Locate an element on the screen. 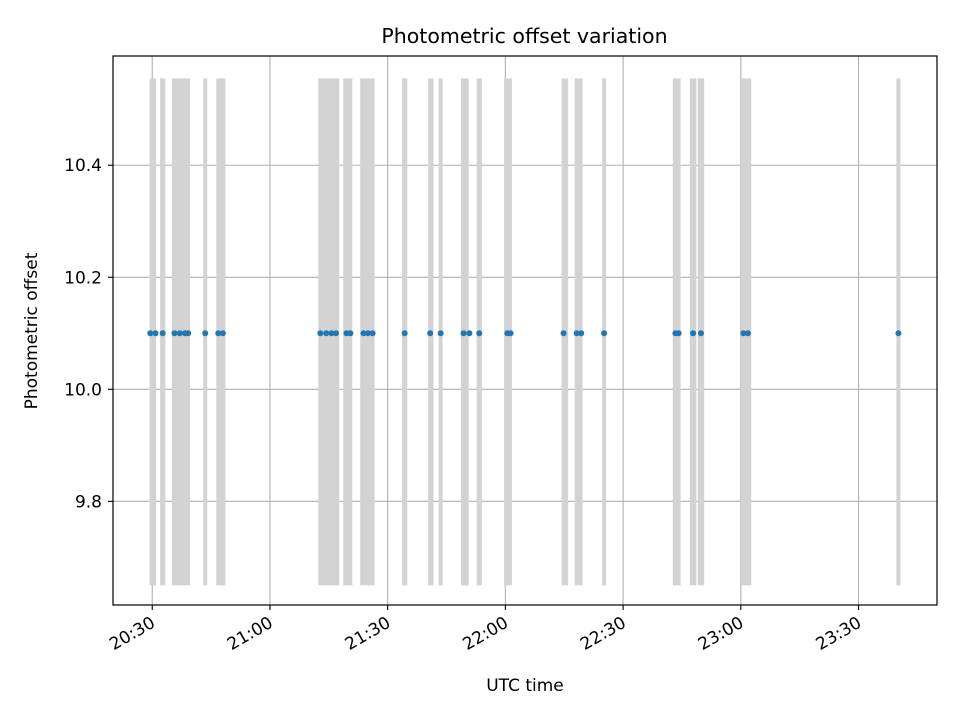 The width and height of the screenshot is (960, 720). data-points is located at coordinates (524, 333).